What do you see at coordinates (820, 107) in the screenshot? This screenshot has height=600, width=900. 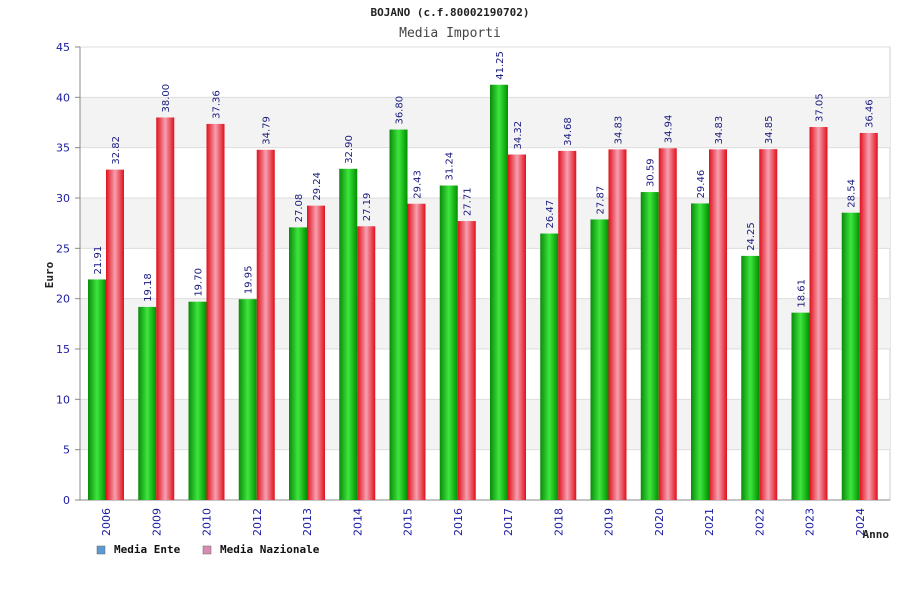 I see `data-label: 37.05` at bounding box center [820, 107].